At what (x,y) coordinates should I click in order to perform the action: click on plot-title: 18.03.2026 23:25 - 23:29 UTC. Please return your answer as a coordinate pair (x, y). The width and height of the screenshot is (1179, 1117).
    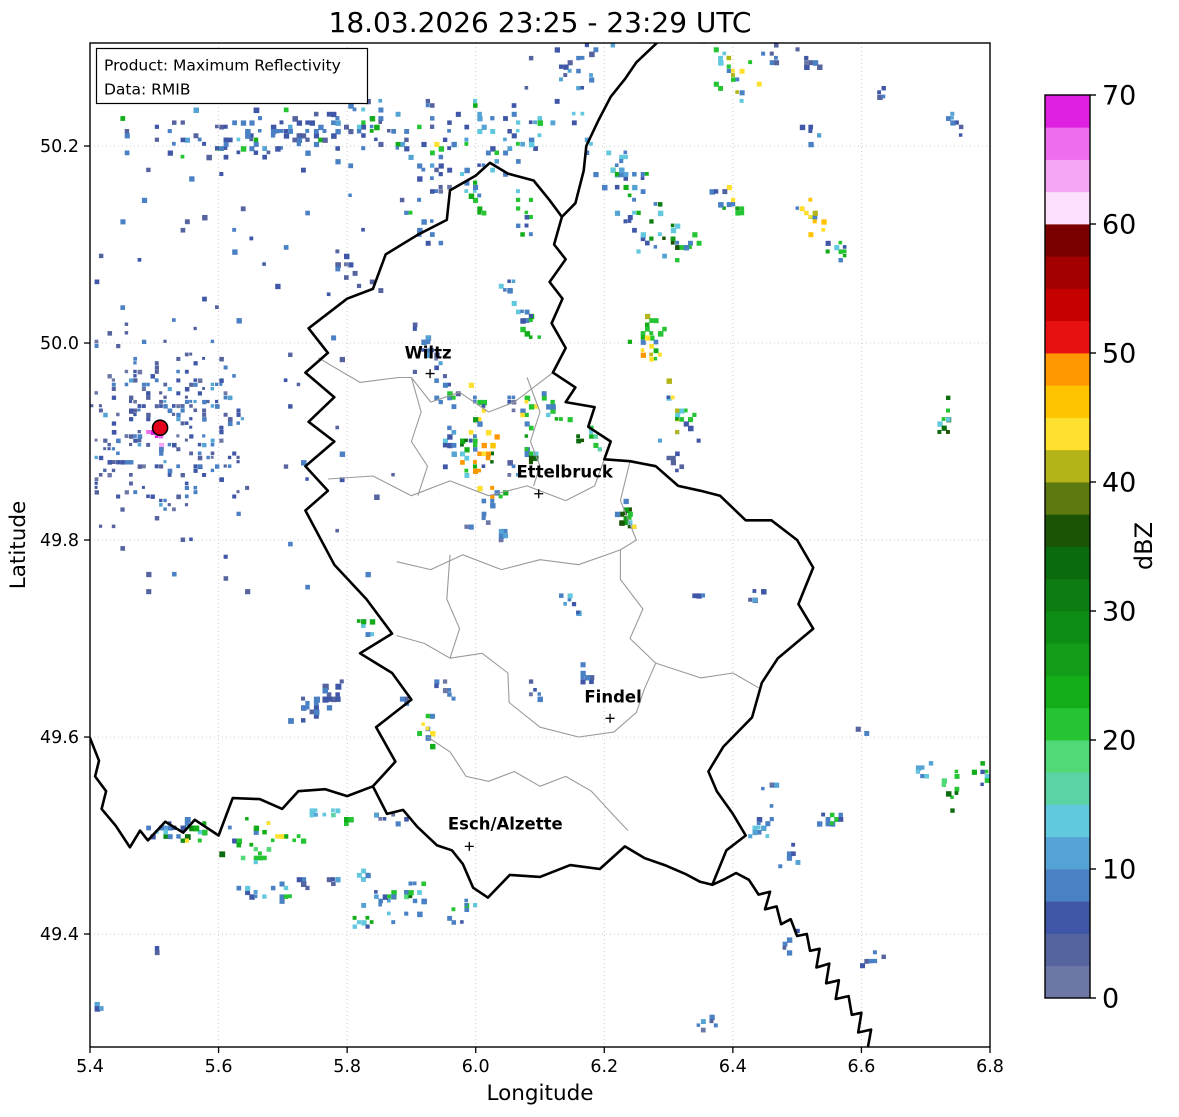
    Looking at the image, I should click on (540, 22).